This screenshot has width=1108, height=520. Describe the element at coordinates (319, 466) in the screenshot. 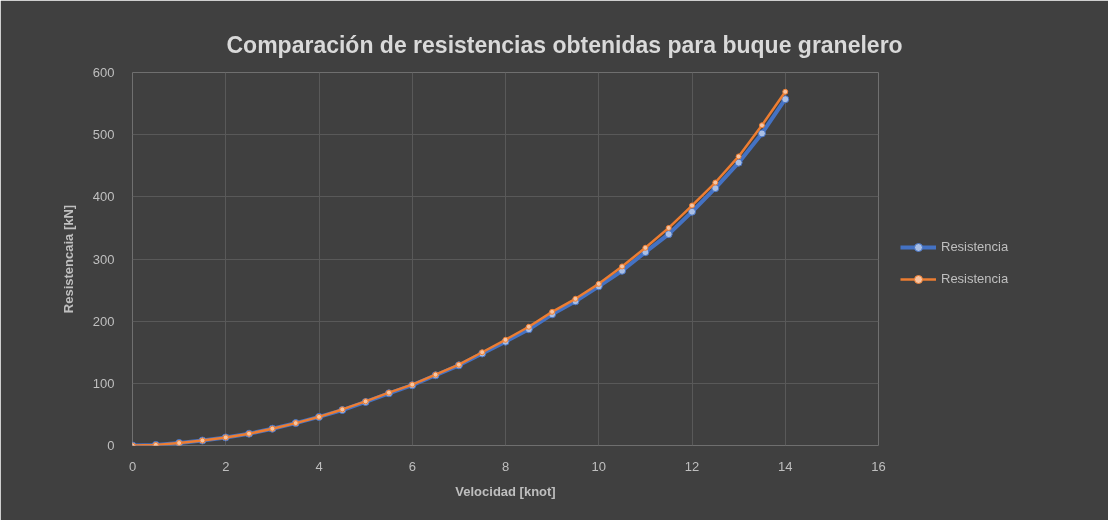

I see `x-tick-label: 4` at that location.